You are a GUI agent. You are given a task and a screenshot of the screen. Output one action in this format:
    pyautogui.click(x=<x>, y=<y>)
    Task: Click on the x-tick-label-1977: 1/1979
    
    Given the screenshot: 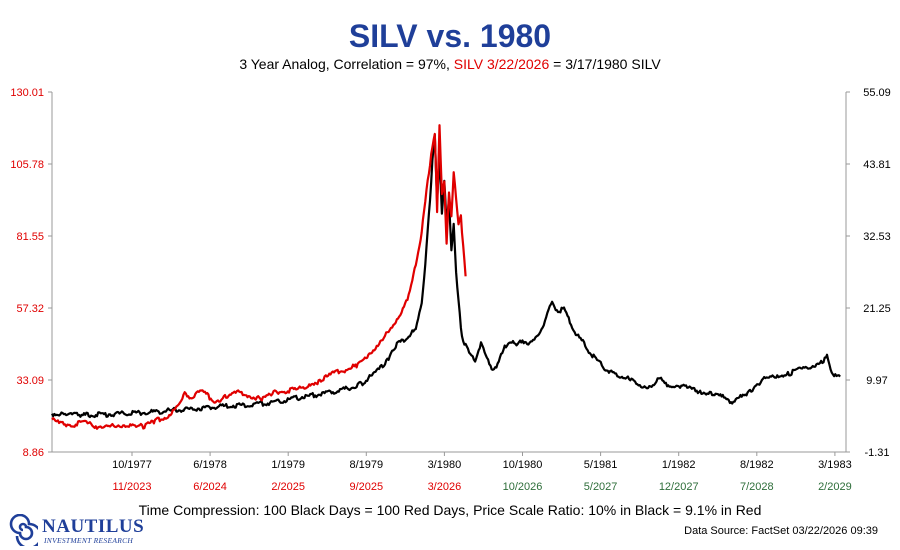 What is the action you would take?
    pyautogui.click(x=288, y=465)
    